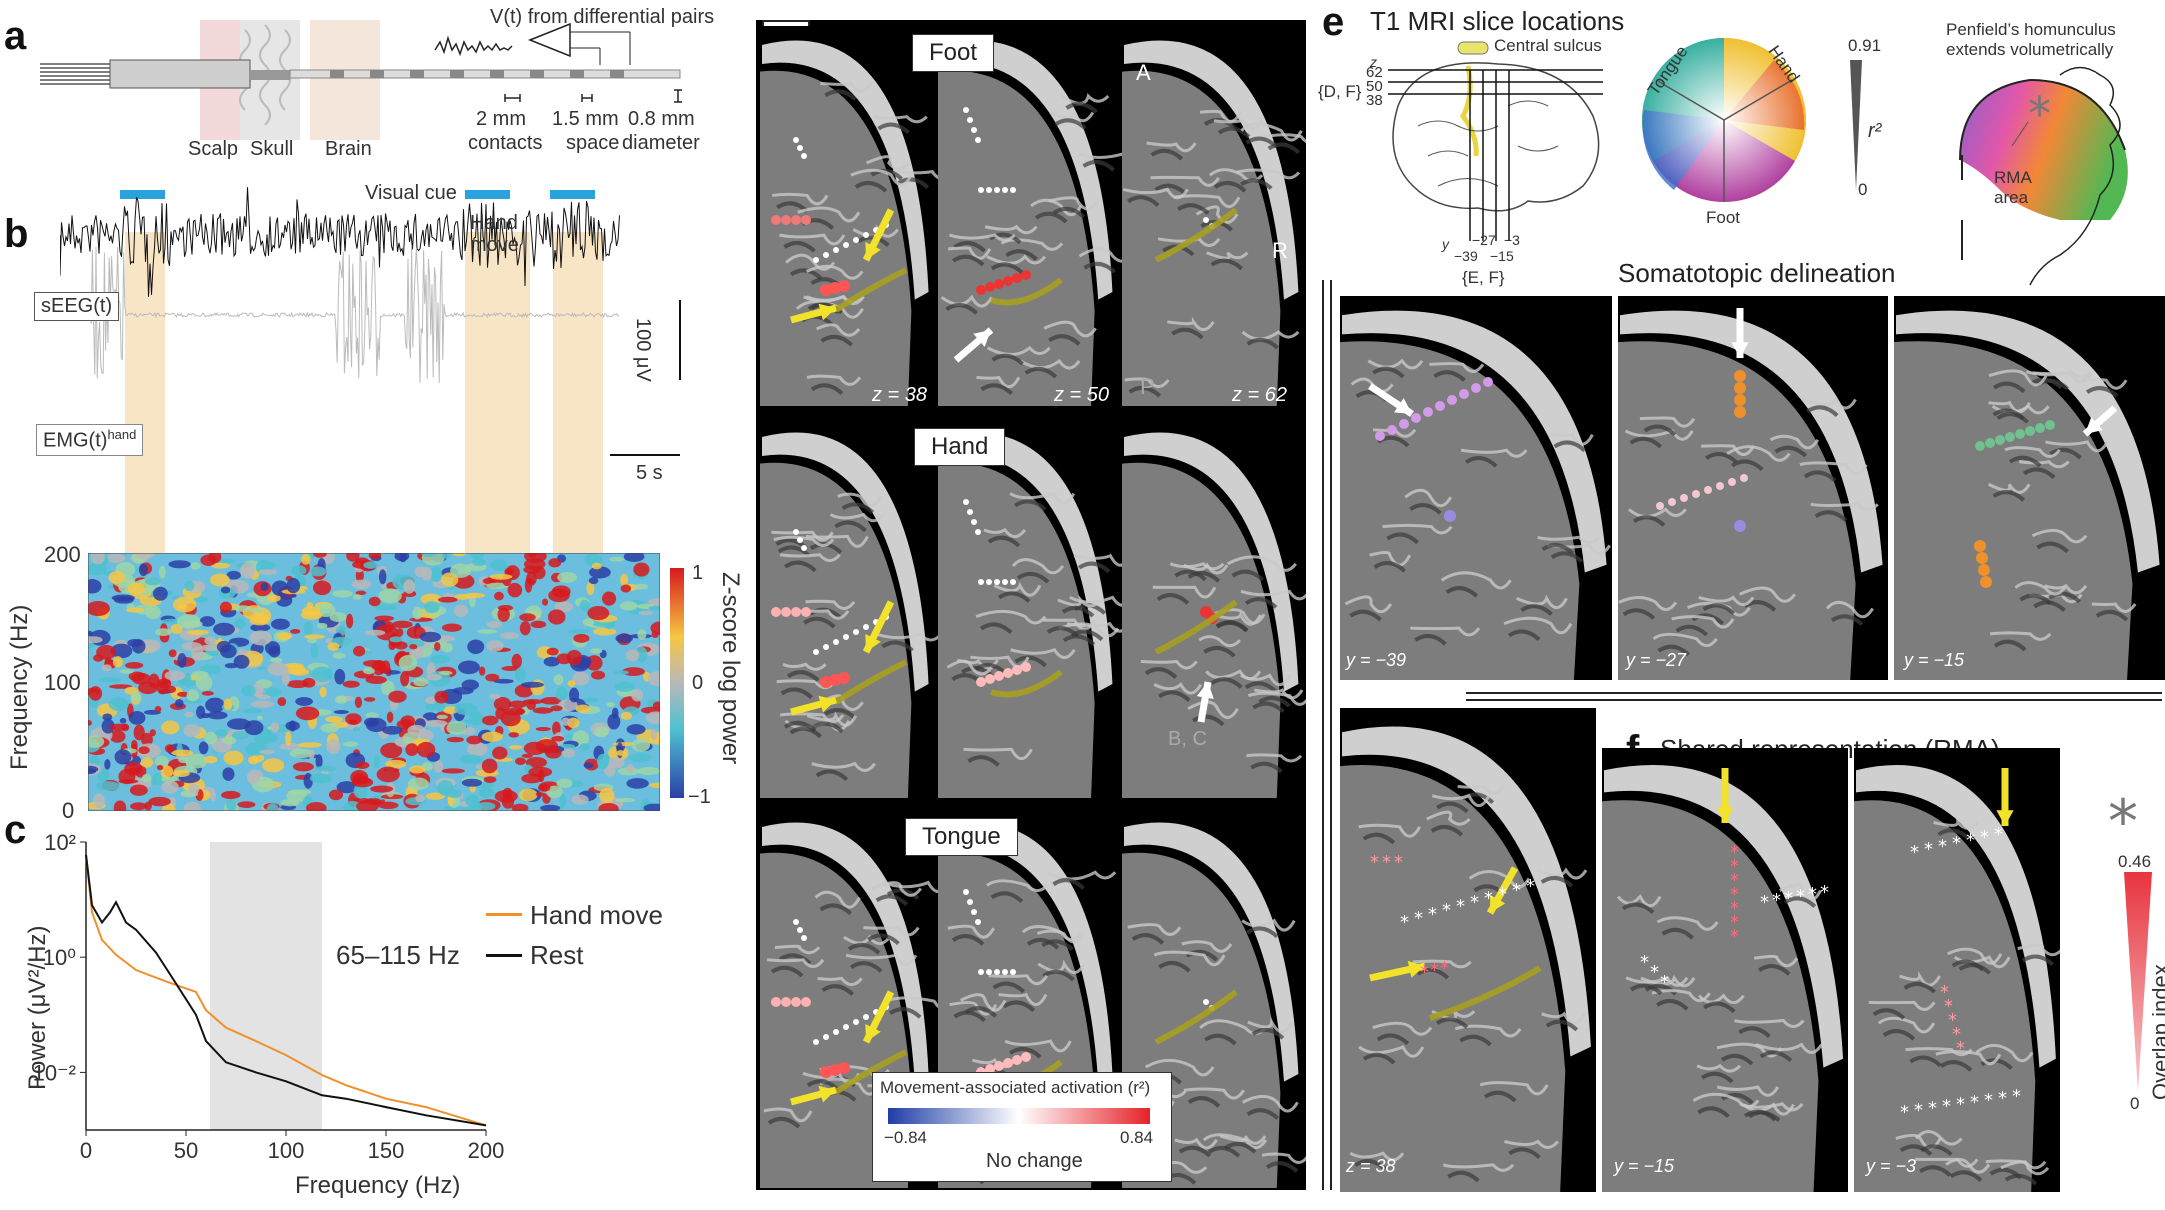 This screenshot has height=1210, width=2165. What do you see at coordinates (2156, 1032) in the screenshot?
I see `overlap-index-label: Overlap index` at bounding box center [2156, 1032].